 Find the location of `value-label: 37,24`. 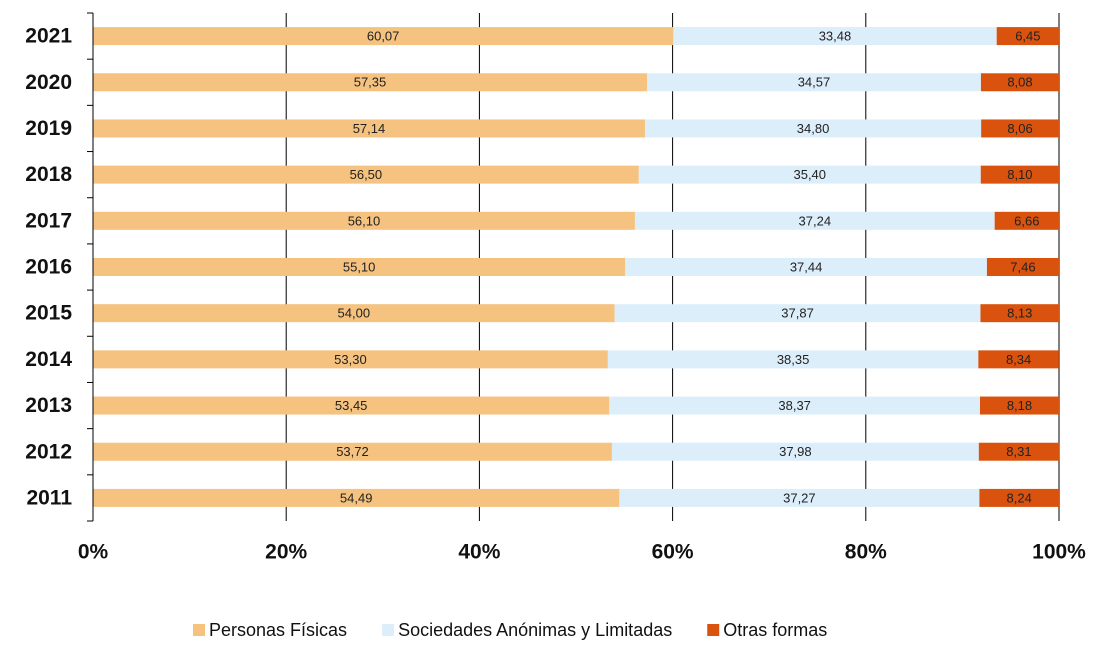

value-label: 37,24 is located at coordinates (815, 220).